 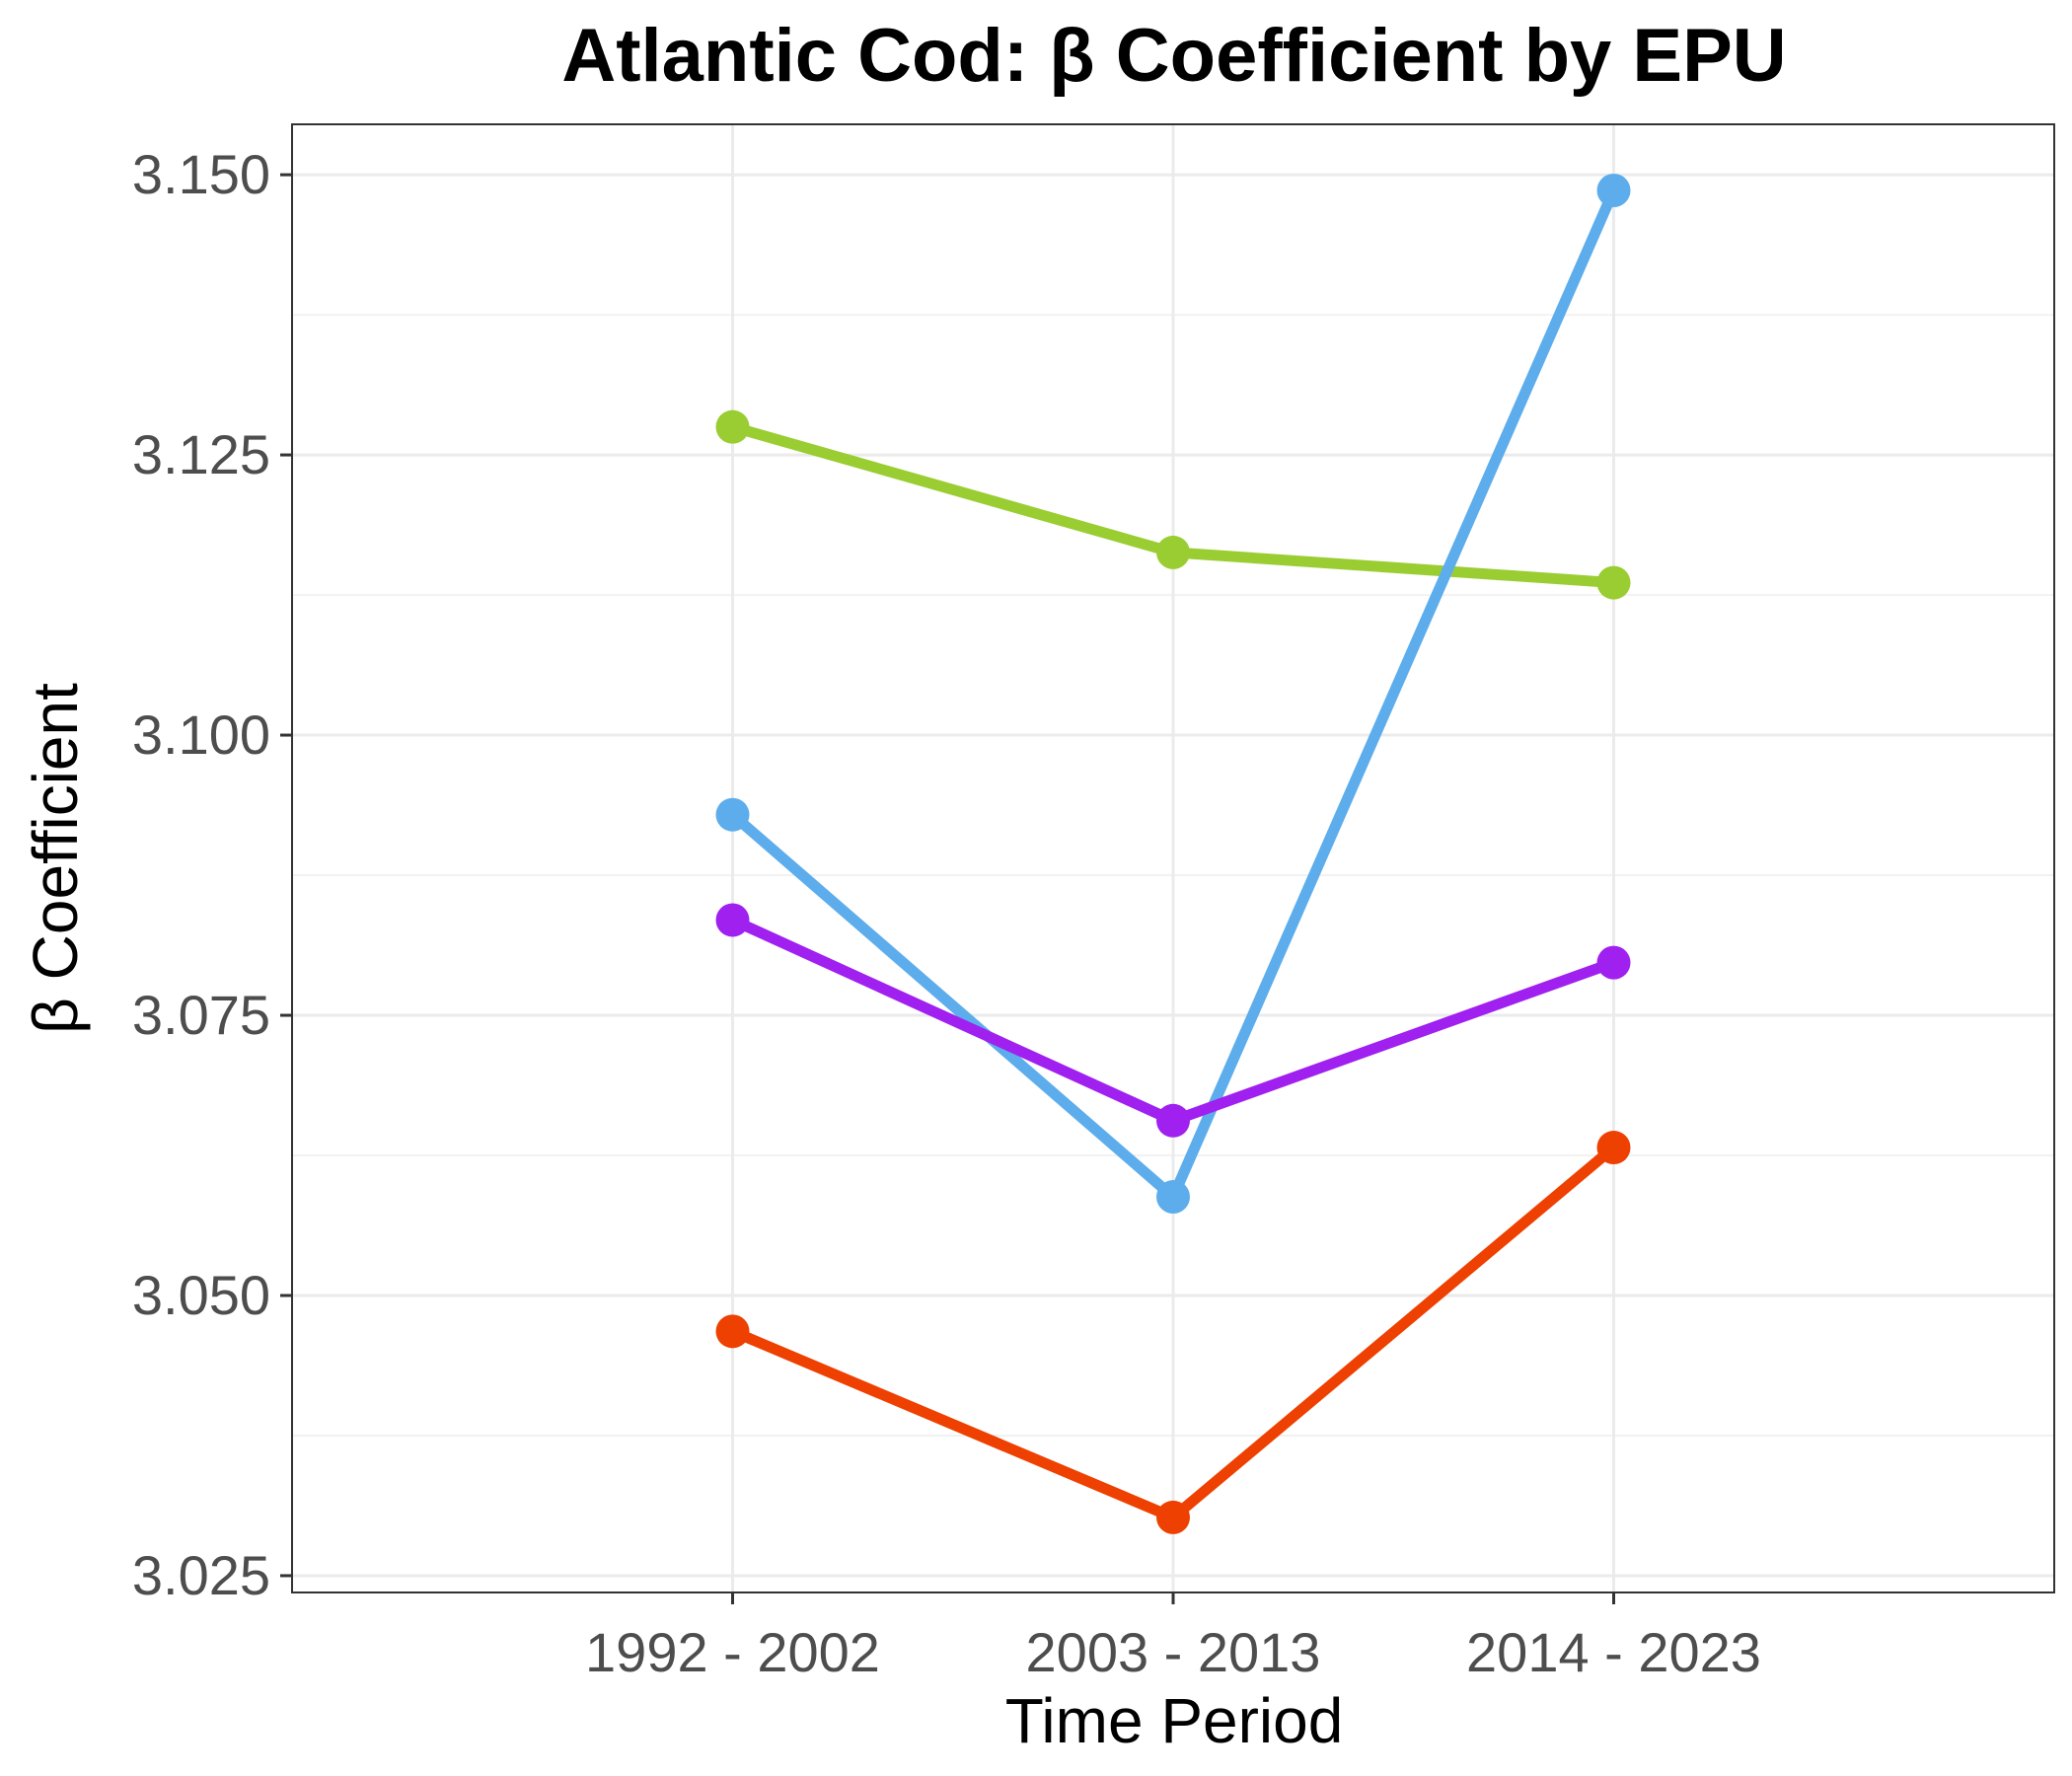 I want to click on x-tick-label: 2003 - 2013, so click(x=1173, y=1652).